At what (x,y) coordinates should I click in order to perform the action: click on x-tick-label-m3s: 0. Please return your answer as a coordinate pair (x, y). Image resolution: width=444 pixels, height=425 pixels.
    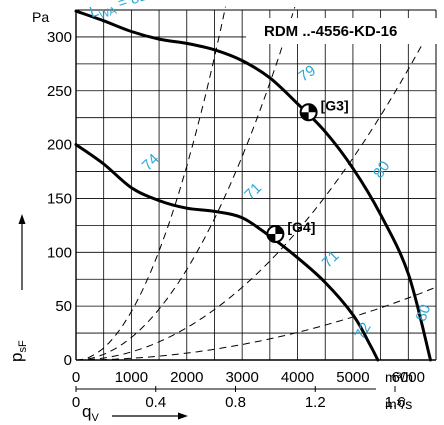
    Looking at the image, I should click on (76, 402).